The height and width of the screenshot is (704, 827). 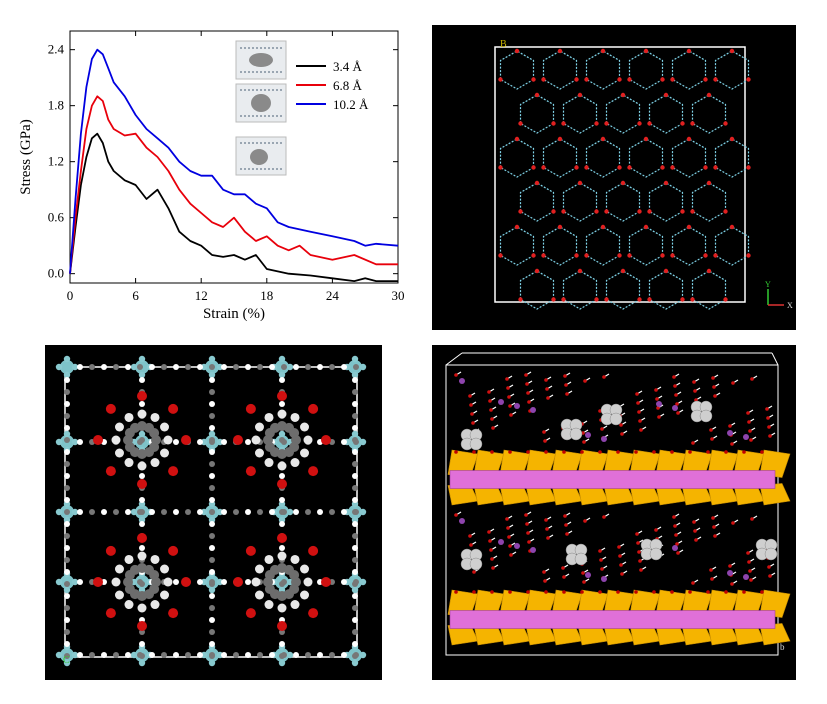 I want to click on box-corner-label: b, so click(x=782, y=647).